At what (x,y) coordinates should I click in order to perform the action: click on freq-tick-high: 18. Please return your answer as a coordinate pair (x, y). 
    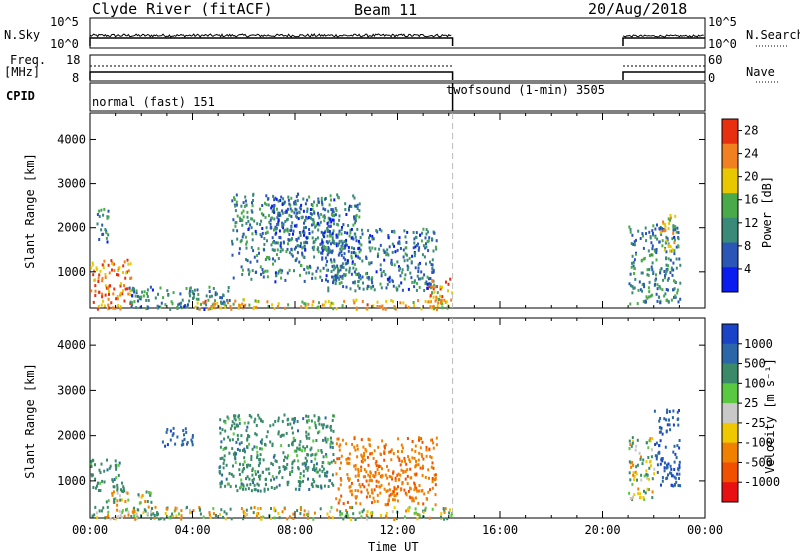
    Looking at the image, I should click on (73, 60).